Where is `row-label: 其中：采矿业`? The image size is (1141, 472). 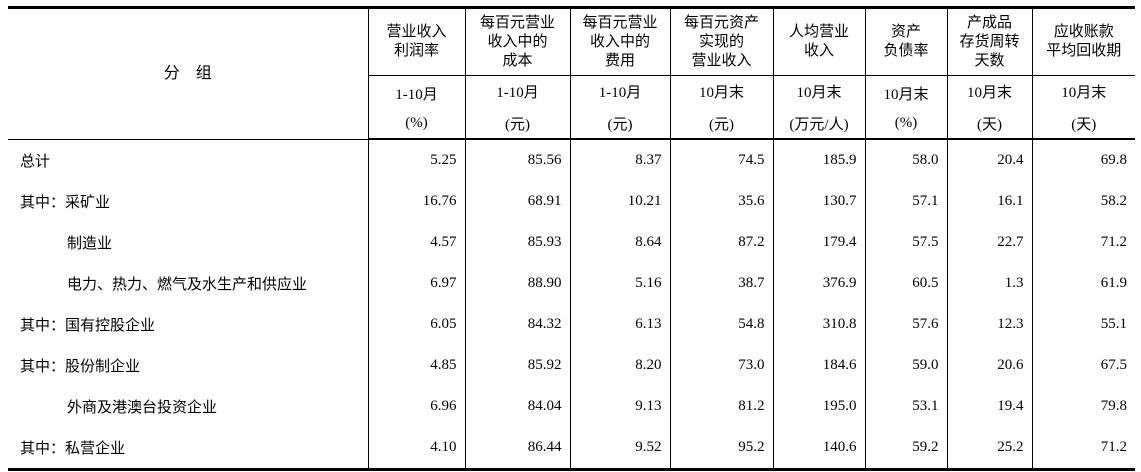
row-label: 其中：采矿业 is located at coordinates (188, 201).